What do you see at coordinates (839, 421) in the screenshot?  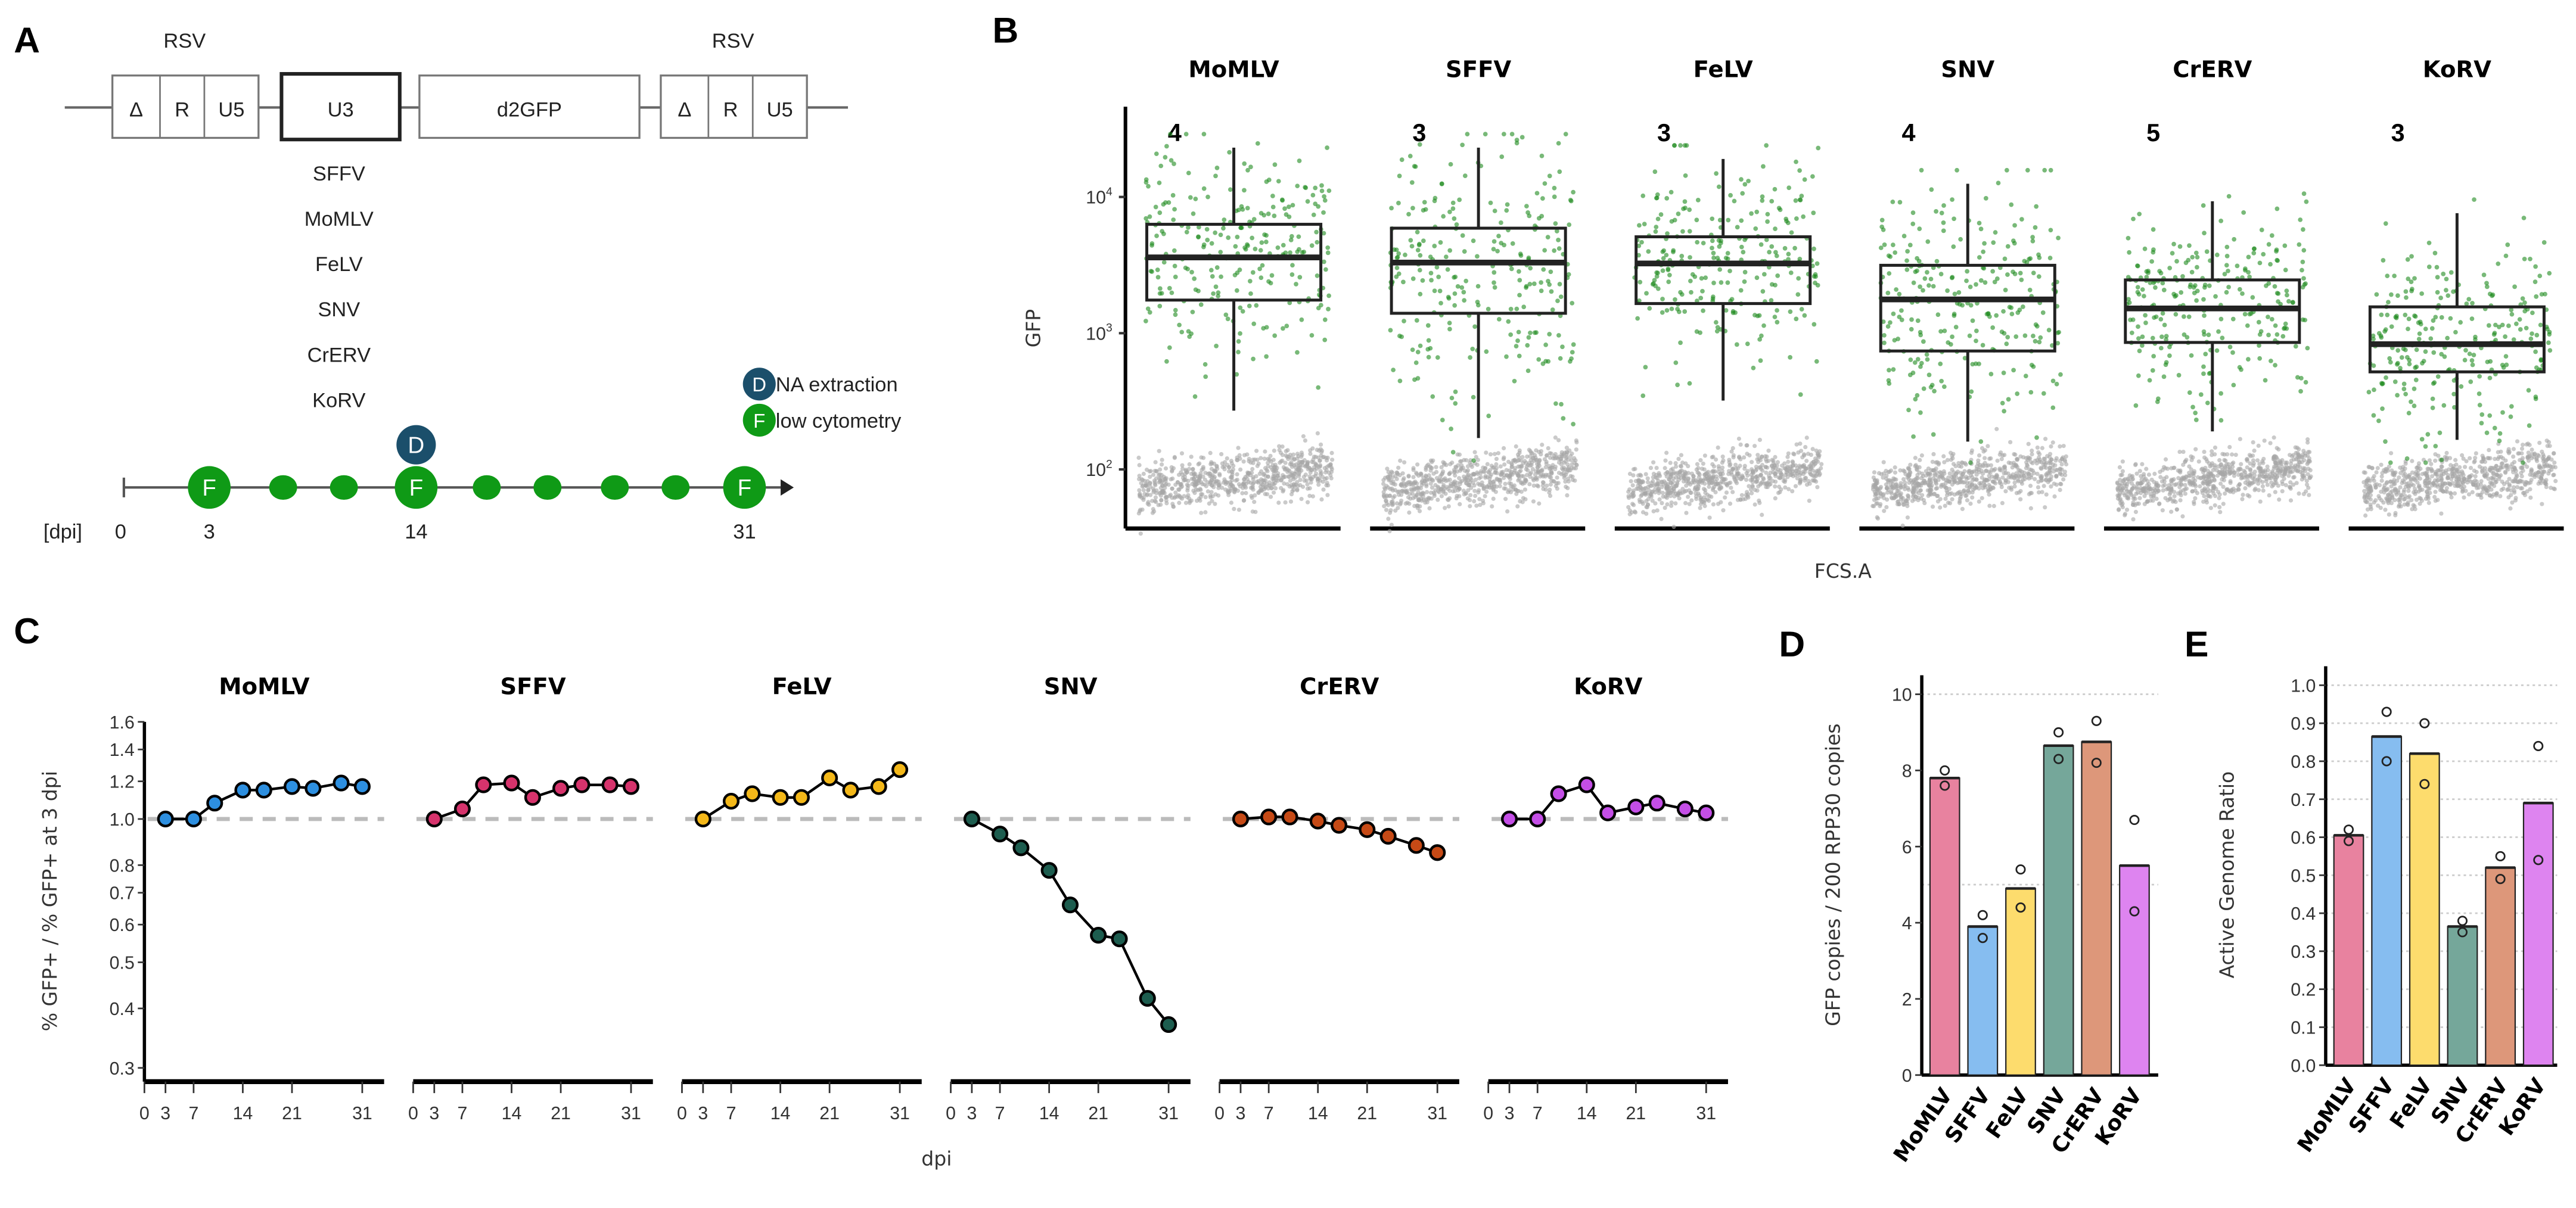 I see `flow-legend-text: low cytometry` at bounding box center [839, 421].